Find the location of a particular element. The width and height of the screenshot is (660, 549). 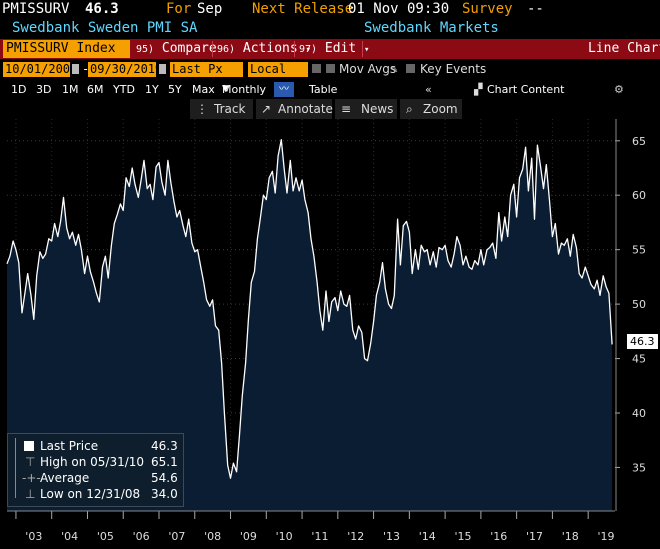

key-events-label: Key Events is located at coordinates (453, 69).